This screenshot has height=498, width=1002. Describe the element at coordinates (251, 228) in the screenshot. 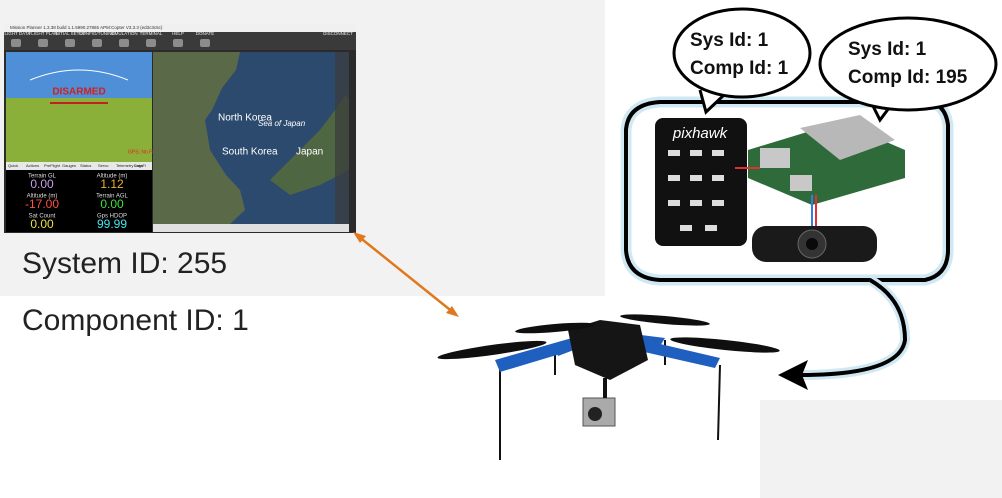

I see `map-toolbar` at that location.